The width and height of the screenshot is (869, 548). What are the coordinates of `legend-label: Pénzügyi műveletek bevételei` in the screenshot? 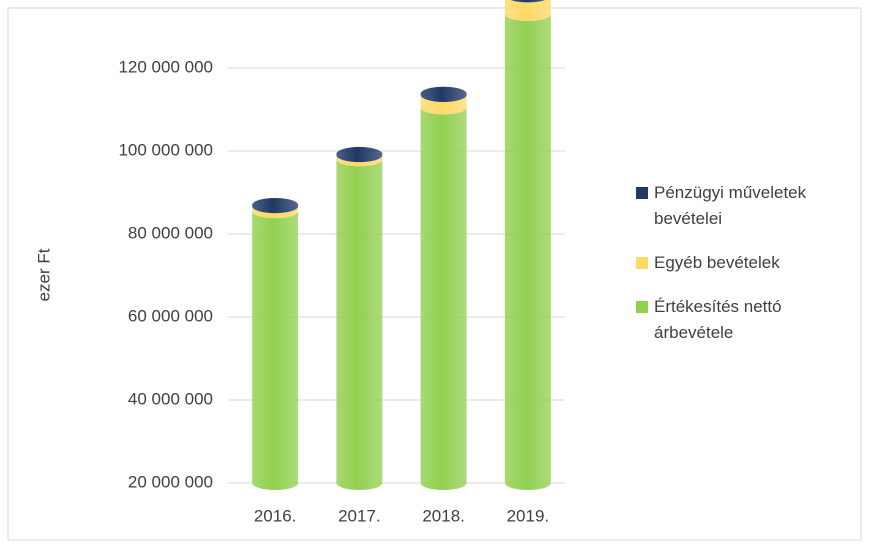 It's located at (730, 205).